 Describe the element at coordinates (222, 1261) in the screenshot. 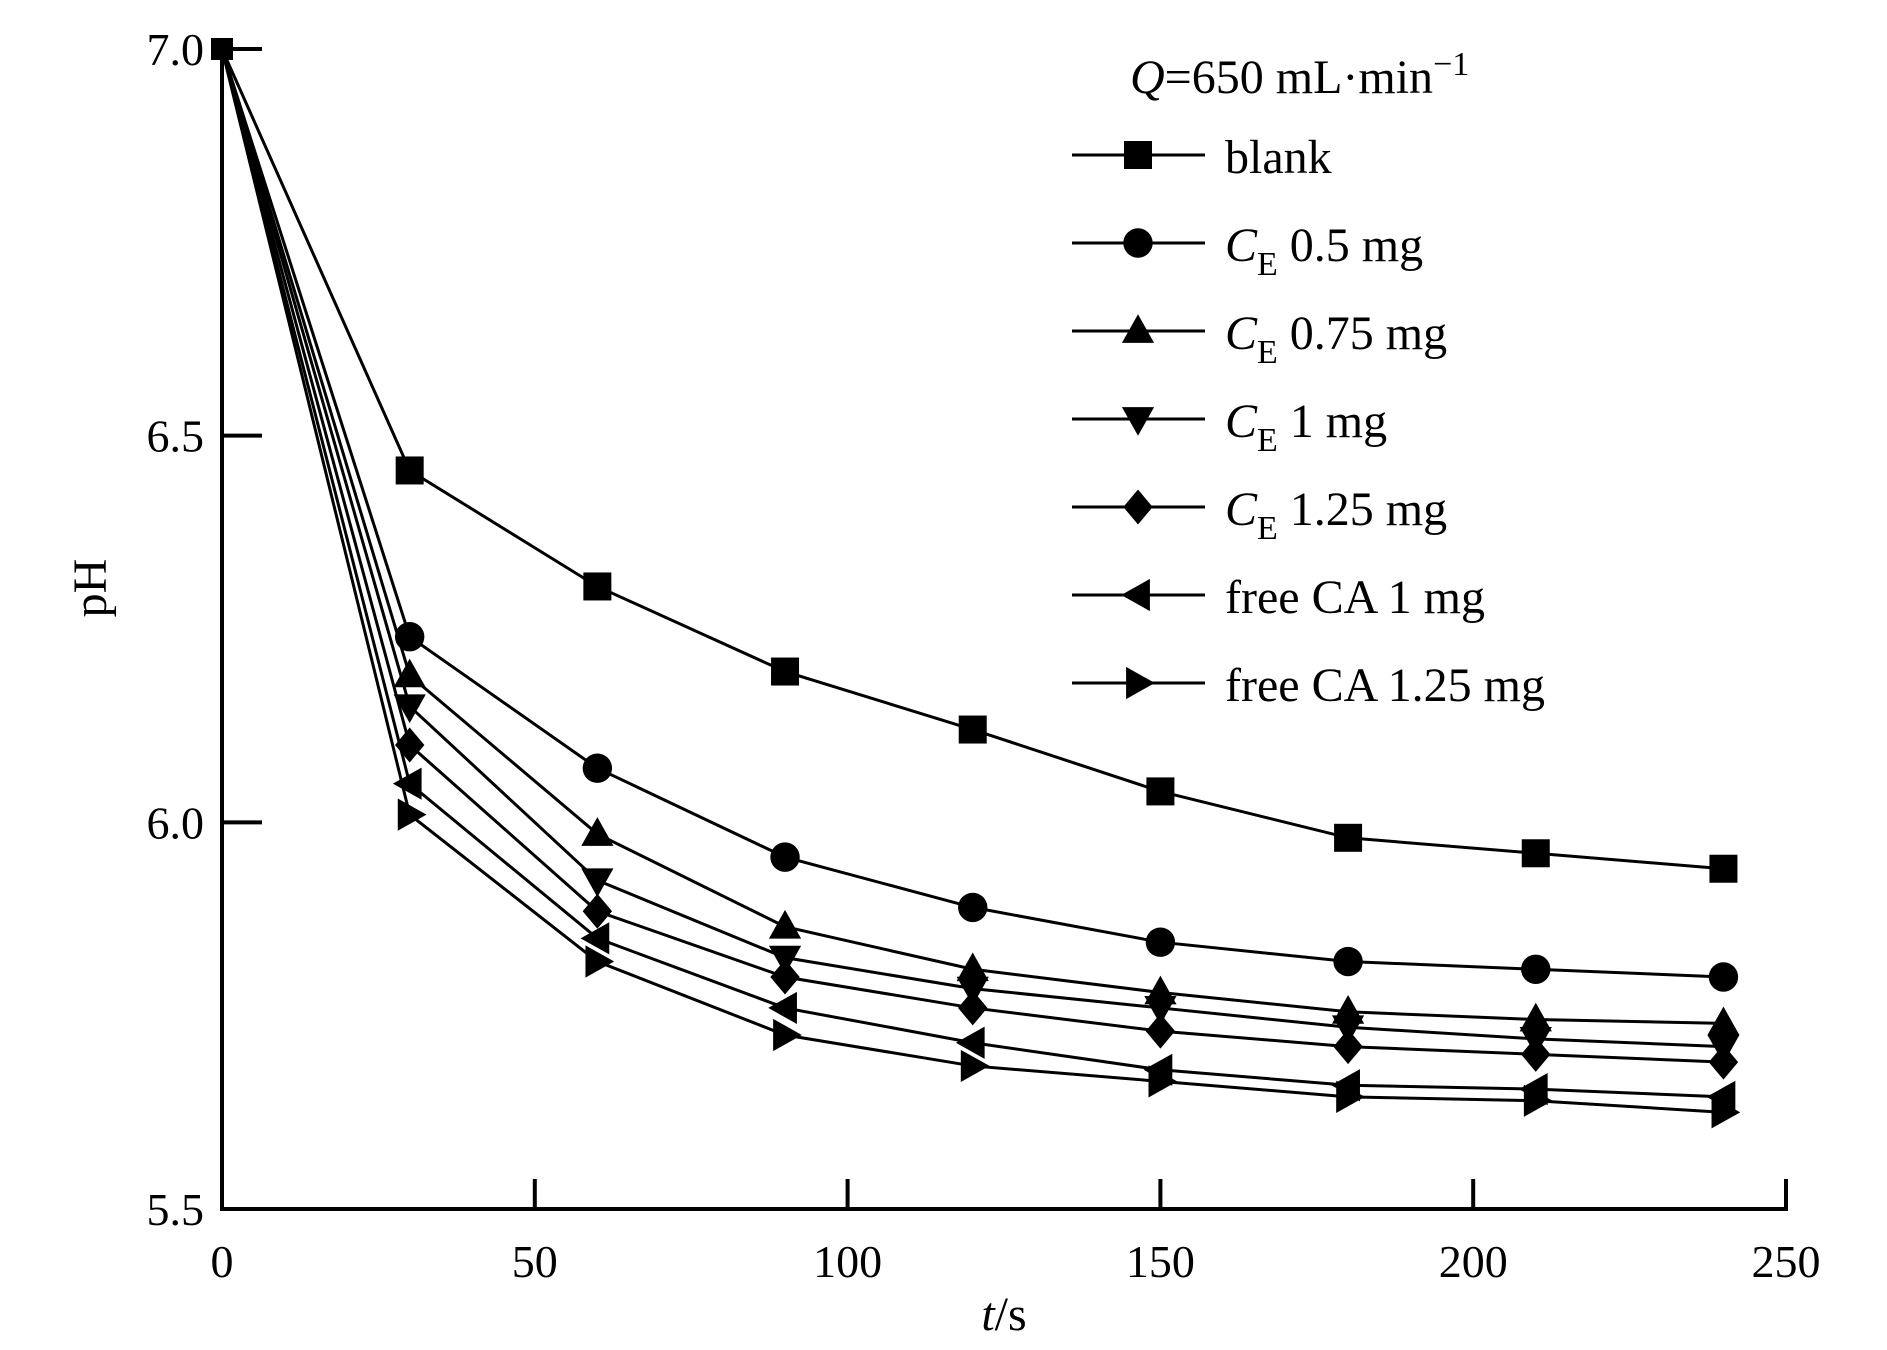

I see `x-tick-label: 0` at that location.